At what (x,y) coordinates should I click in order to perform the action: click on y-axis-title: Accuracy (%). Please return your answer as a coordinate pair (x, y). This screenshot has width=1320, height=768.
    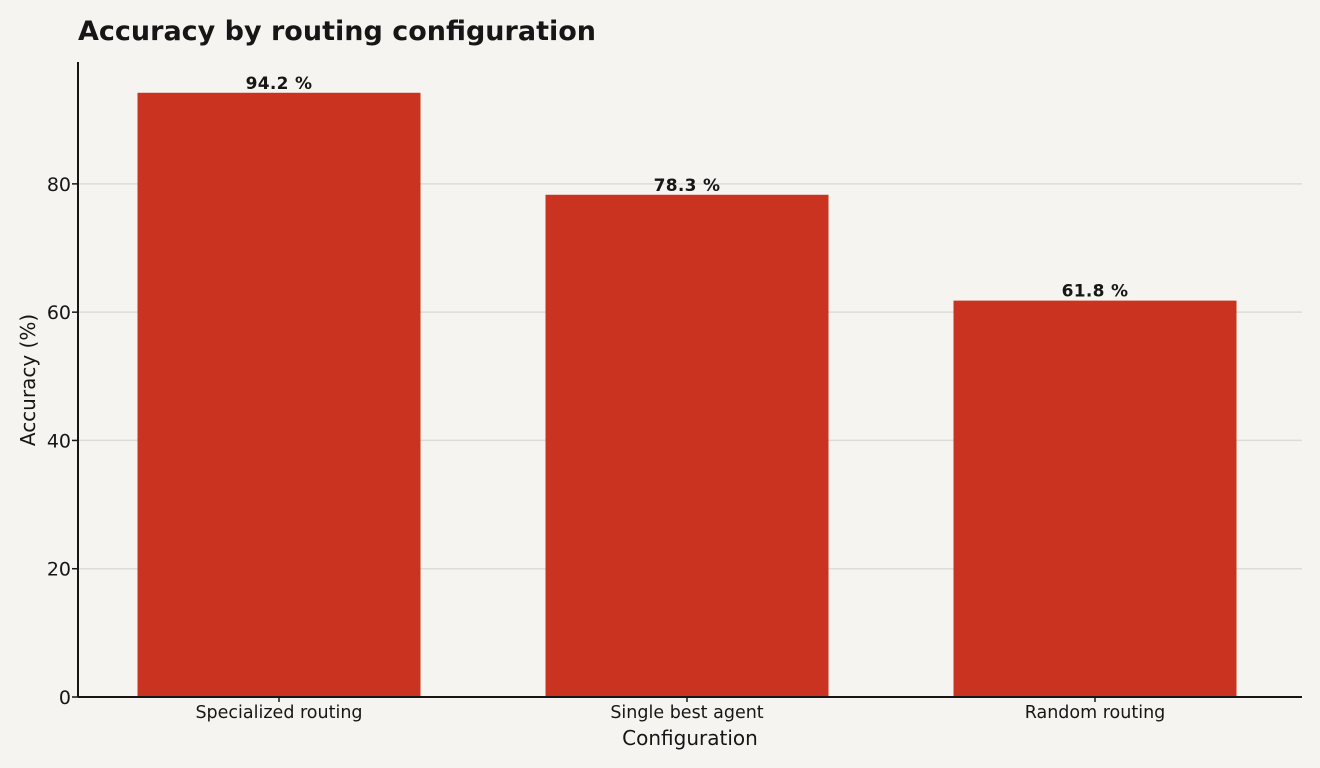
    Looking at the image, I should click on (28, 380).